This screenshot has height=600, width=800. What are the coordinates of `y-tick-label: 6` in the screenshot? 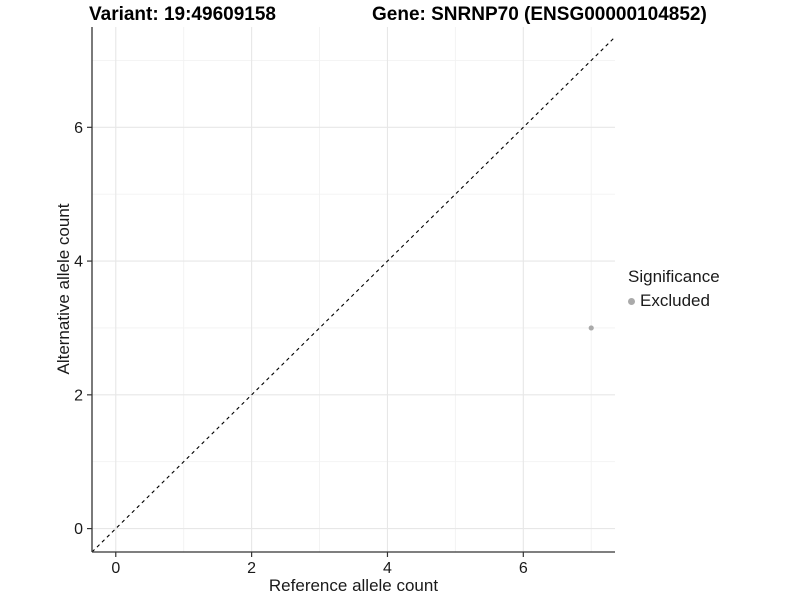 It's located at (78, 128).